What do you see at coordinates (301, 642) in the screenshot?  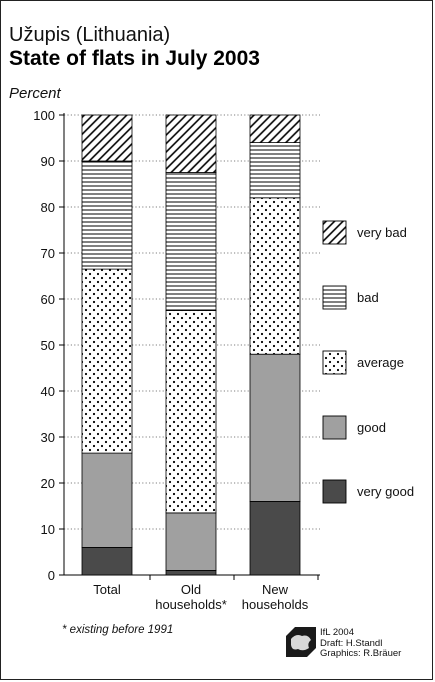 I see `ifl-logo-icon` at bounding box center [301, 642].